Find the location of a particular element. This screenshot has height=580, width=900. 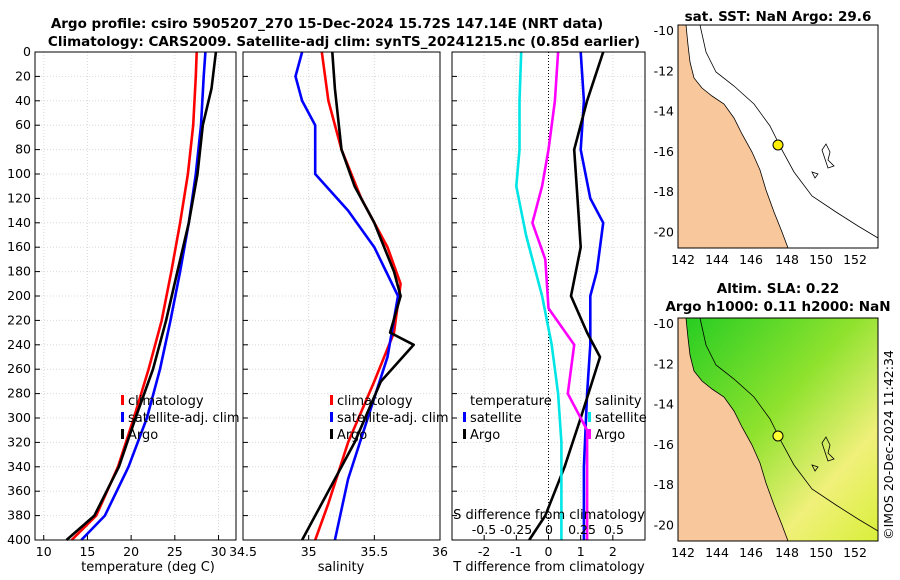

legend-label: climatology is located at coordinates (375, 401).